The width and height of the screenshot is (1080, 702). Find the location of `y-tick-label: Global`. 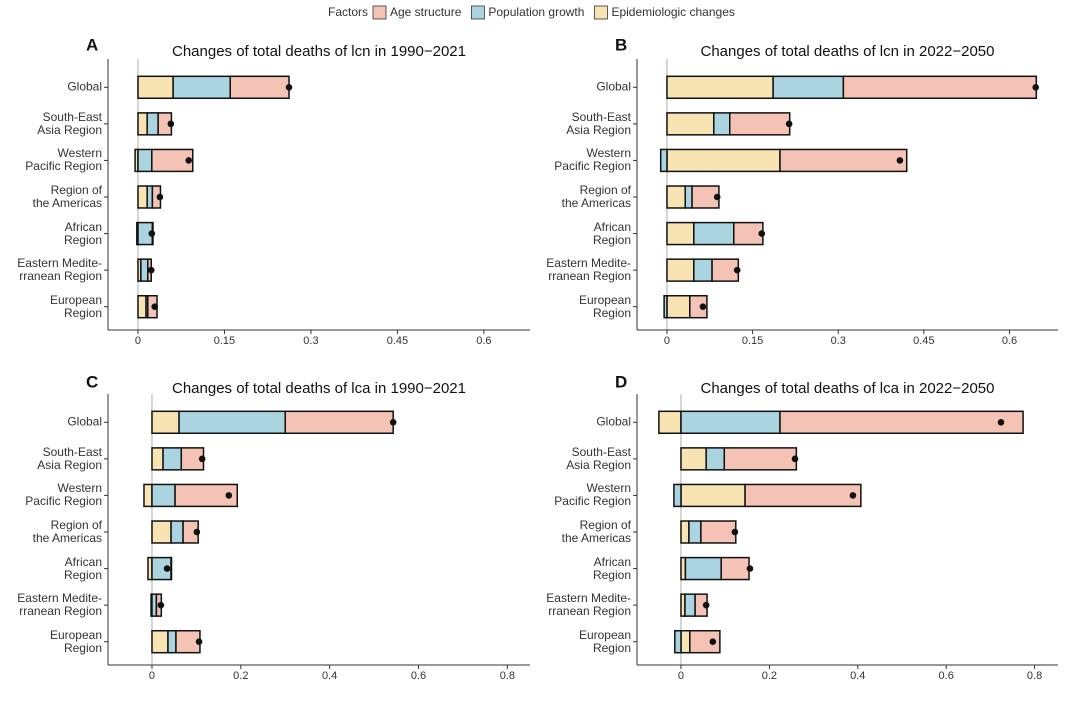

y-tick-label: Global is located at coordinates (84, 421).